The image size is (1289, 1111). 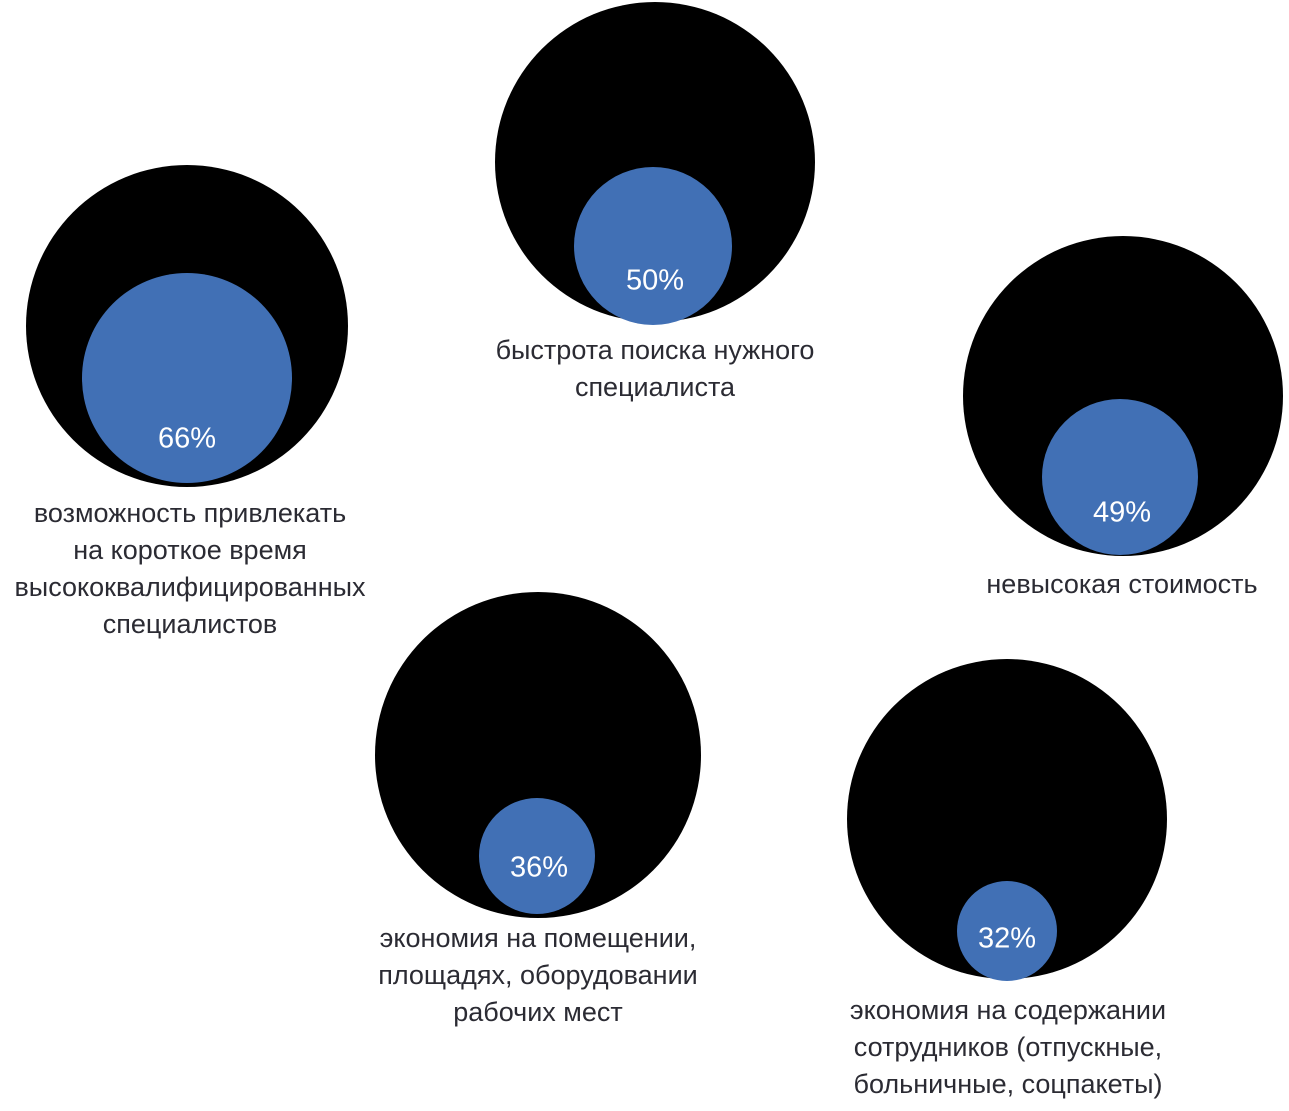 I want to click on value-label: 32%, so click(x=1007, y=938).